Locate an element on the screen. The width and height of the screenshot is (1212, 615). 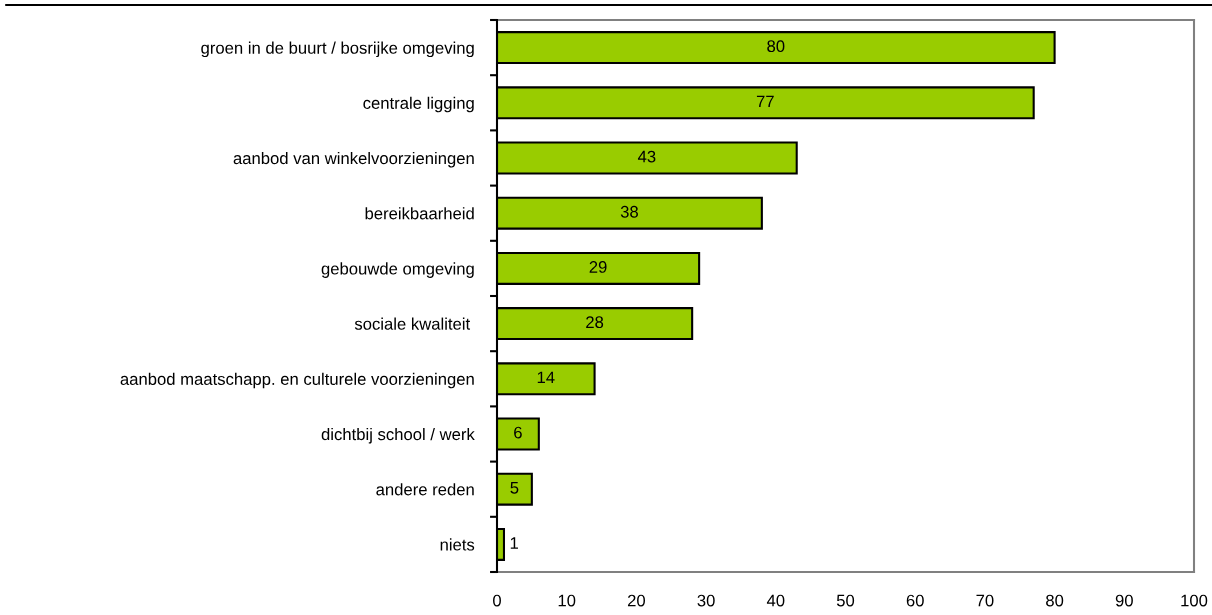
y-tick-label: andere reden is located at coordinates (425, 489).